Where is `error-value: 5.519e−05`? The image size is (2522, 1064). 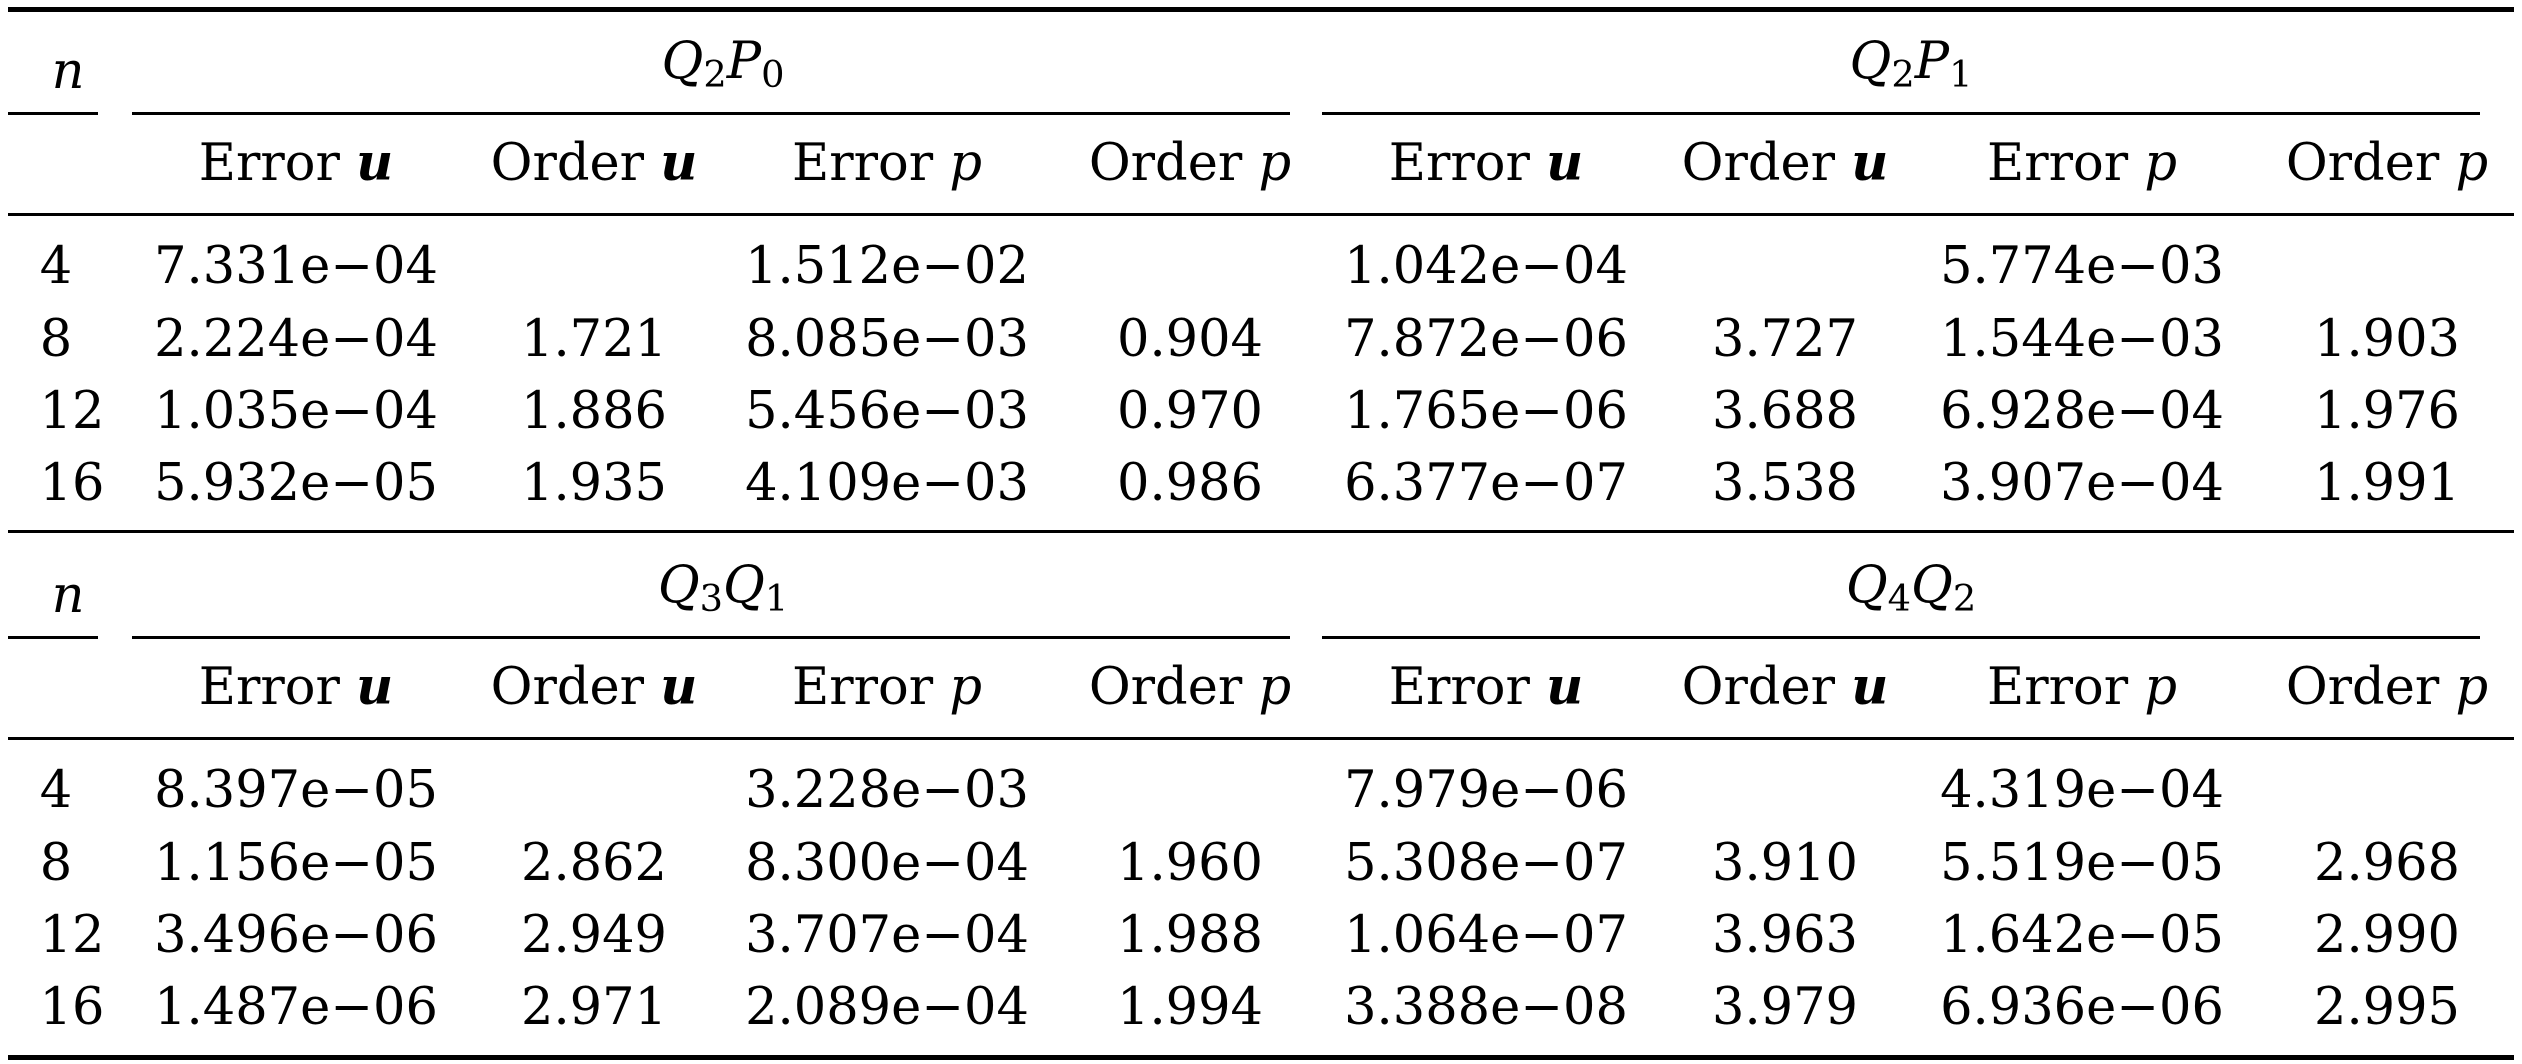
error-value: 5.519e−05 is located at coordinates (2082, 863).